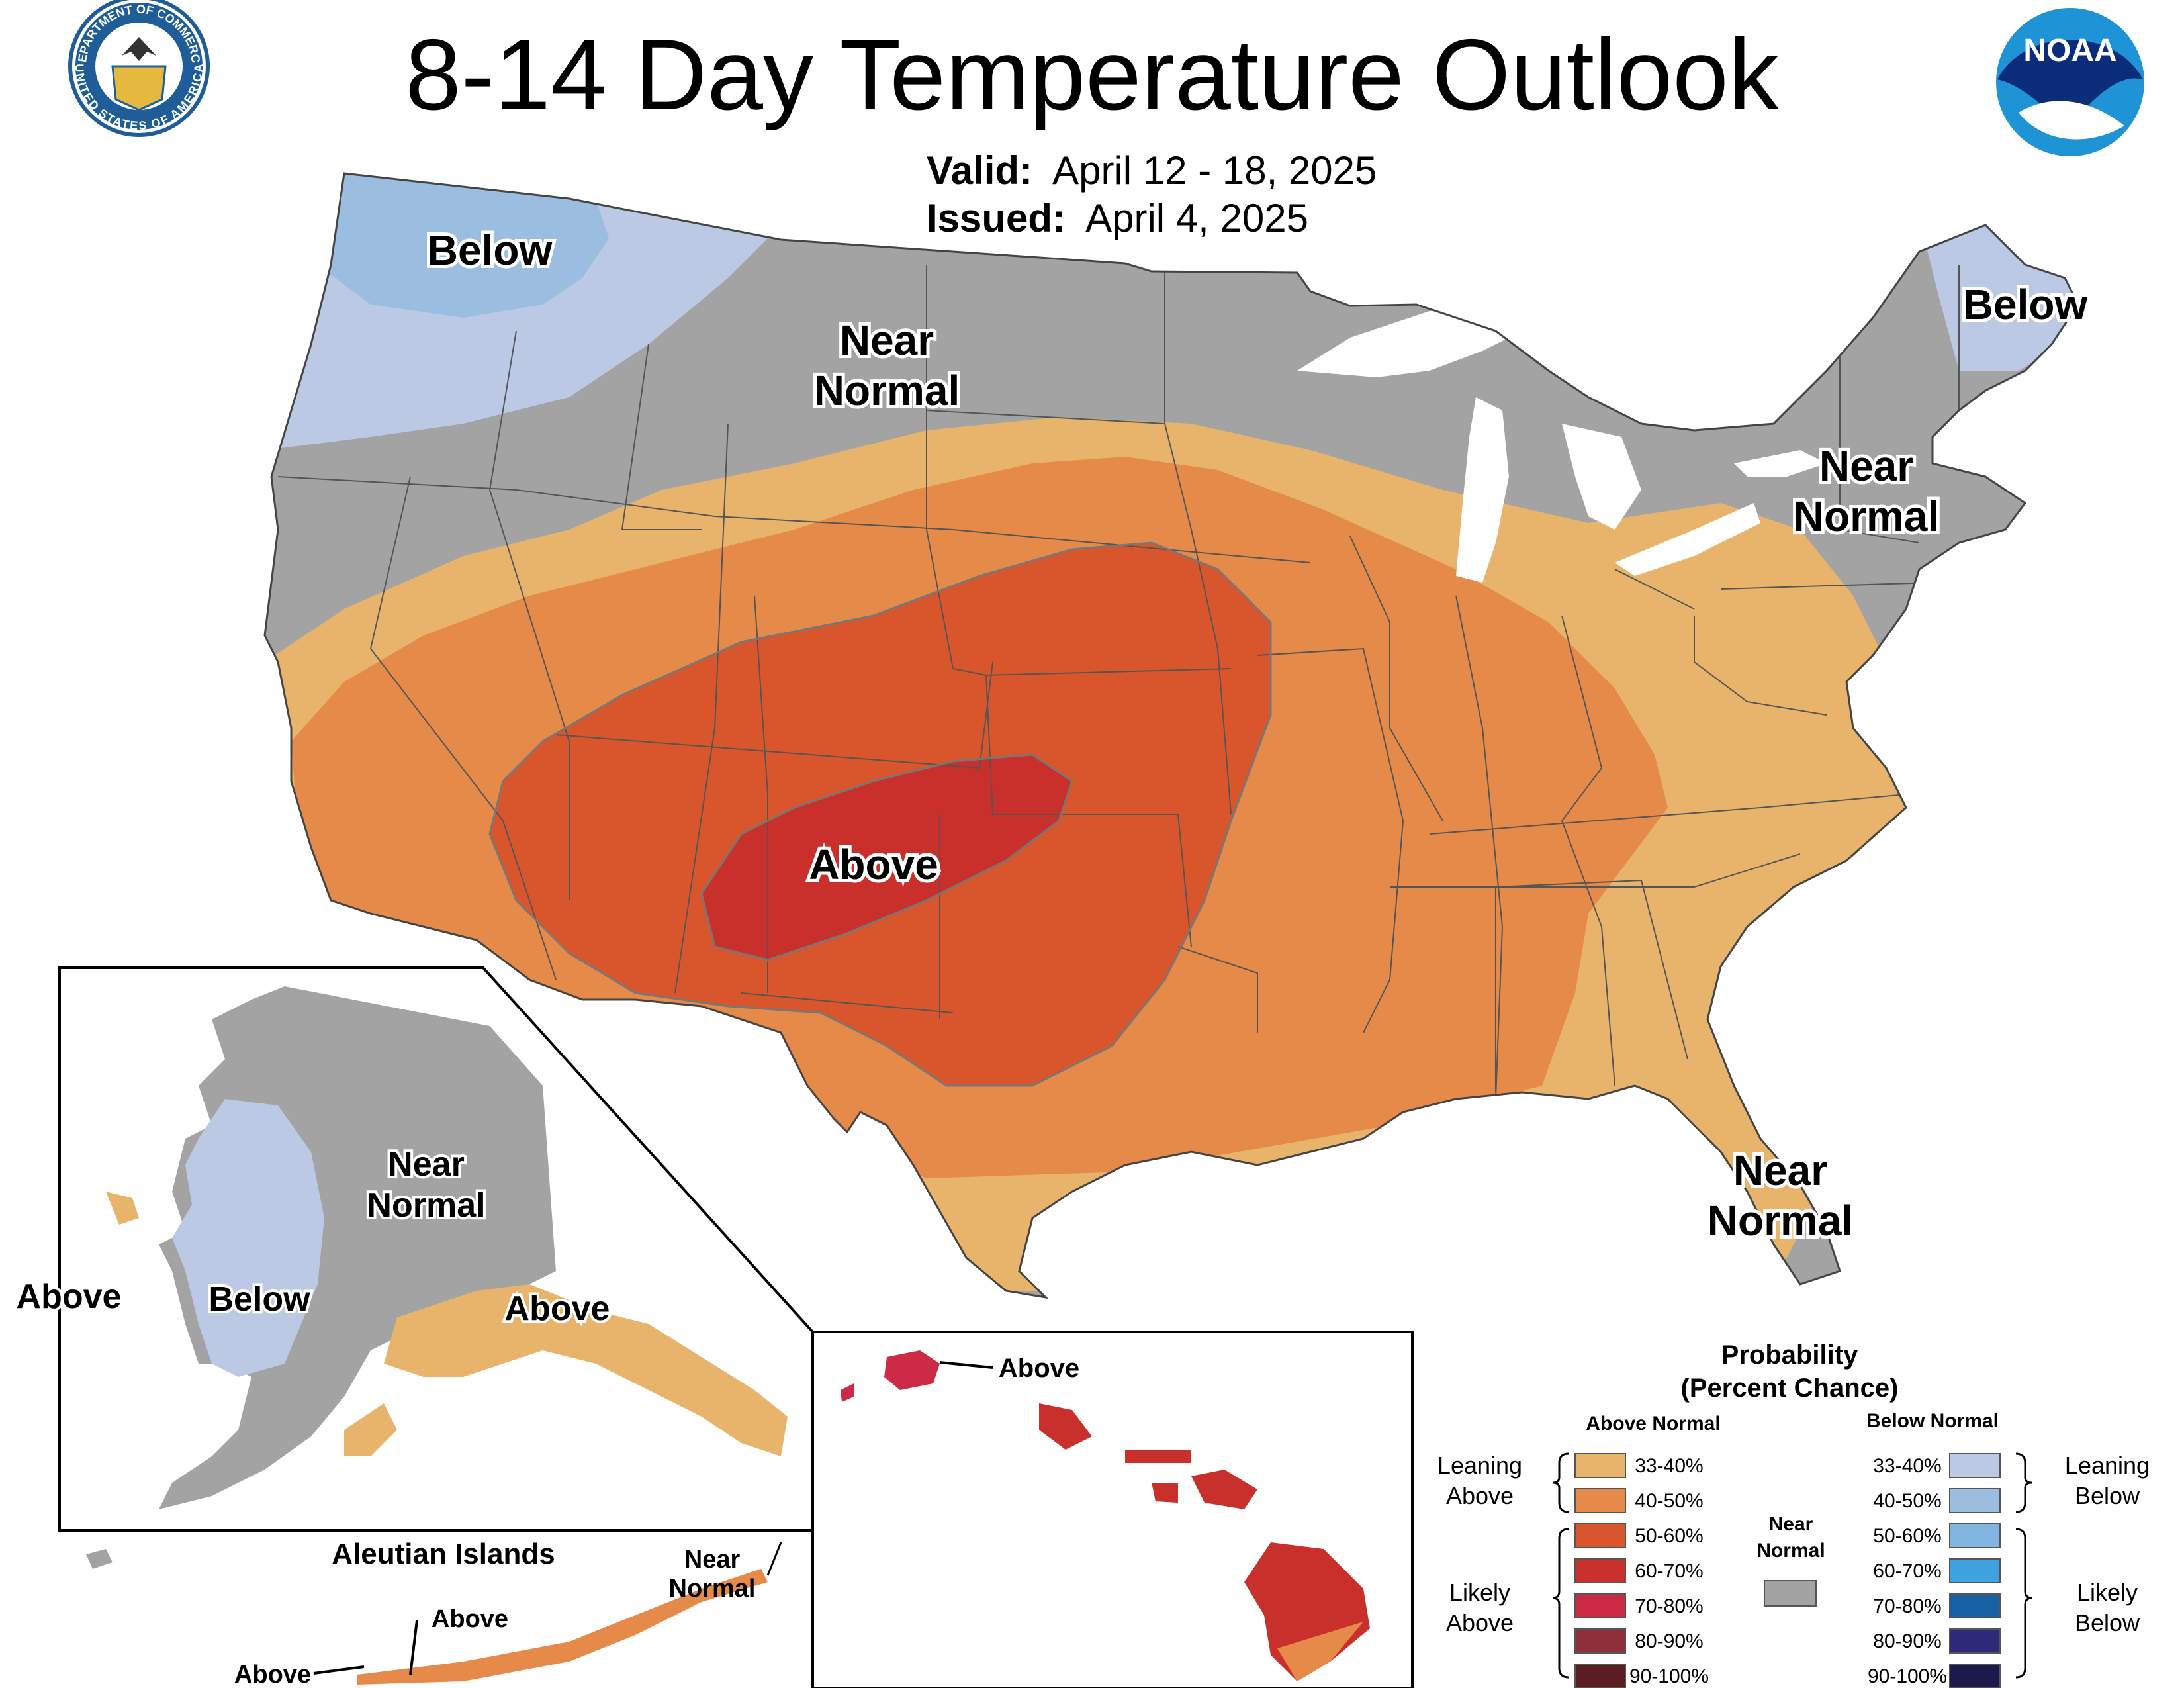 Image resolution: width=2184 pixels, height=1688 pixels. What do you see at coordinates (1065, 1426) in the screenshot?
I see `hawaii-oahu` at bounding box center [1065, 1426].